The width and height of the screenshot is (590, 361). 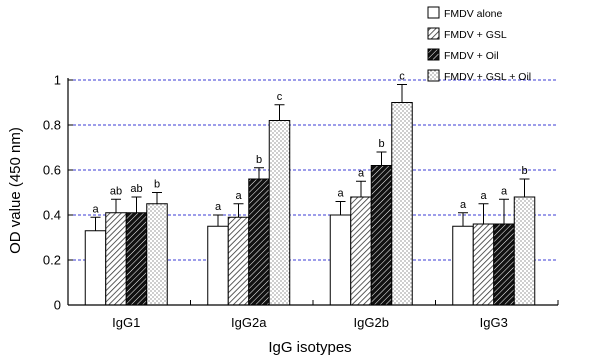 What do you see at coordinates (309, 347) in the screenshot?
I see `x-axis-title: IgG isotypes` at bounding box center [309, 347].